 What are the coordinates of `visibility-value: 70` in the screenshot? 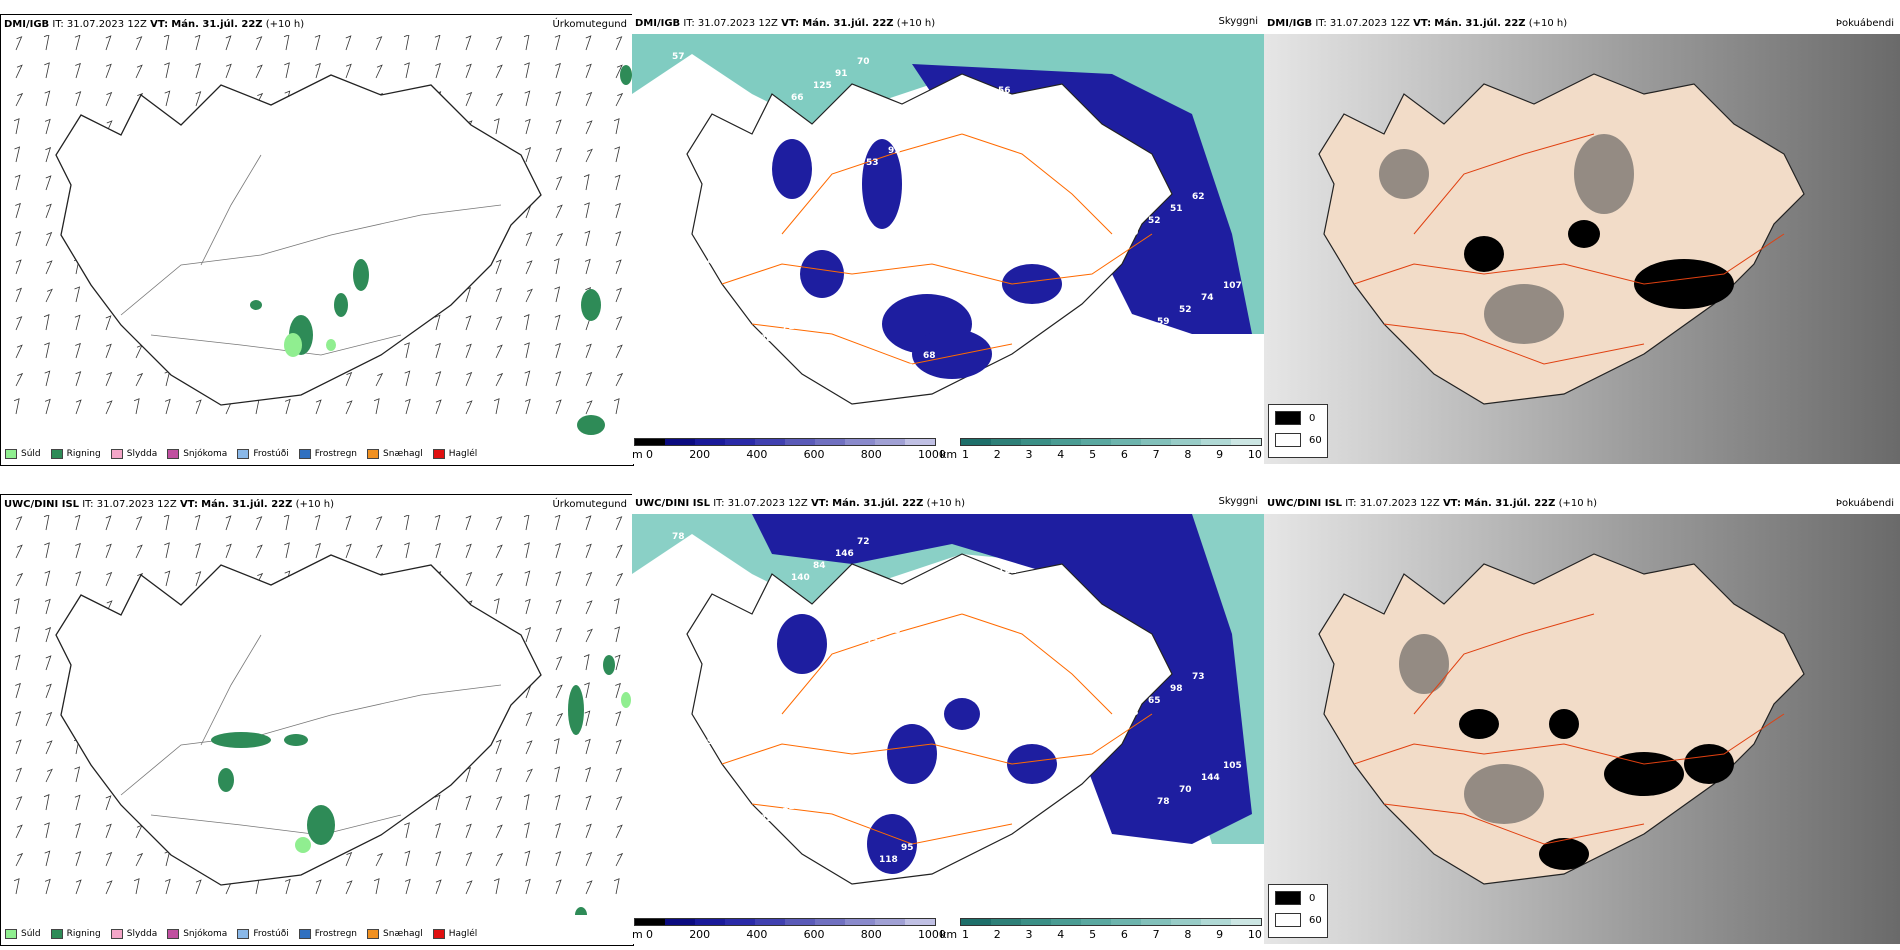 It's located at (863, 62).